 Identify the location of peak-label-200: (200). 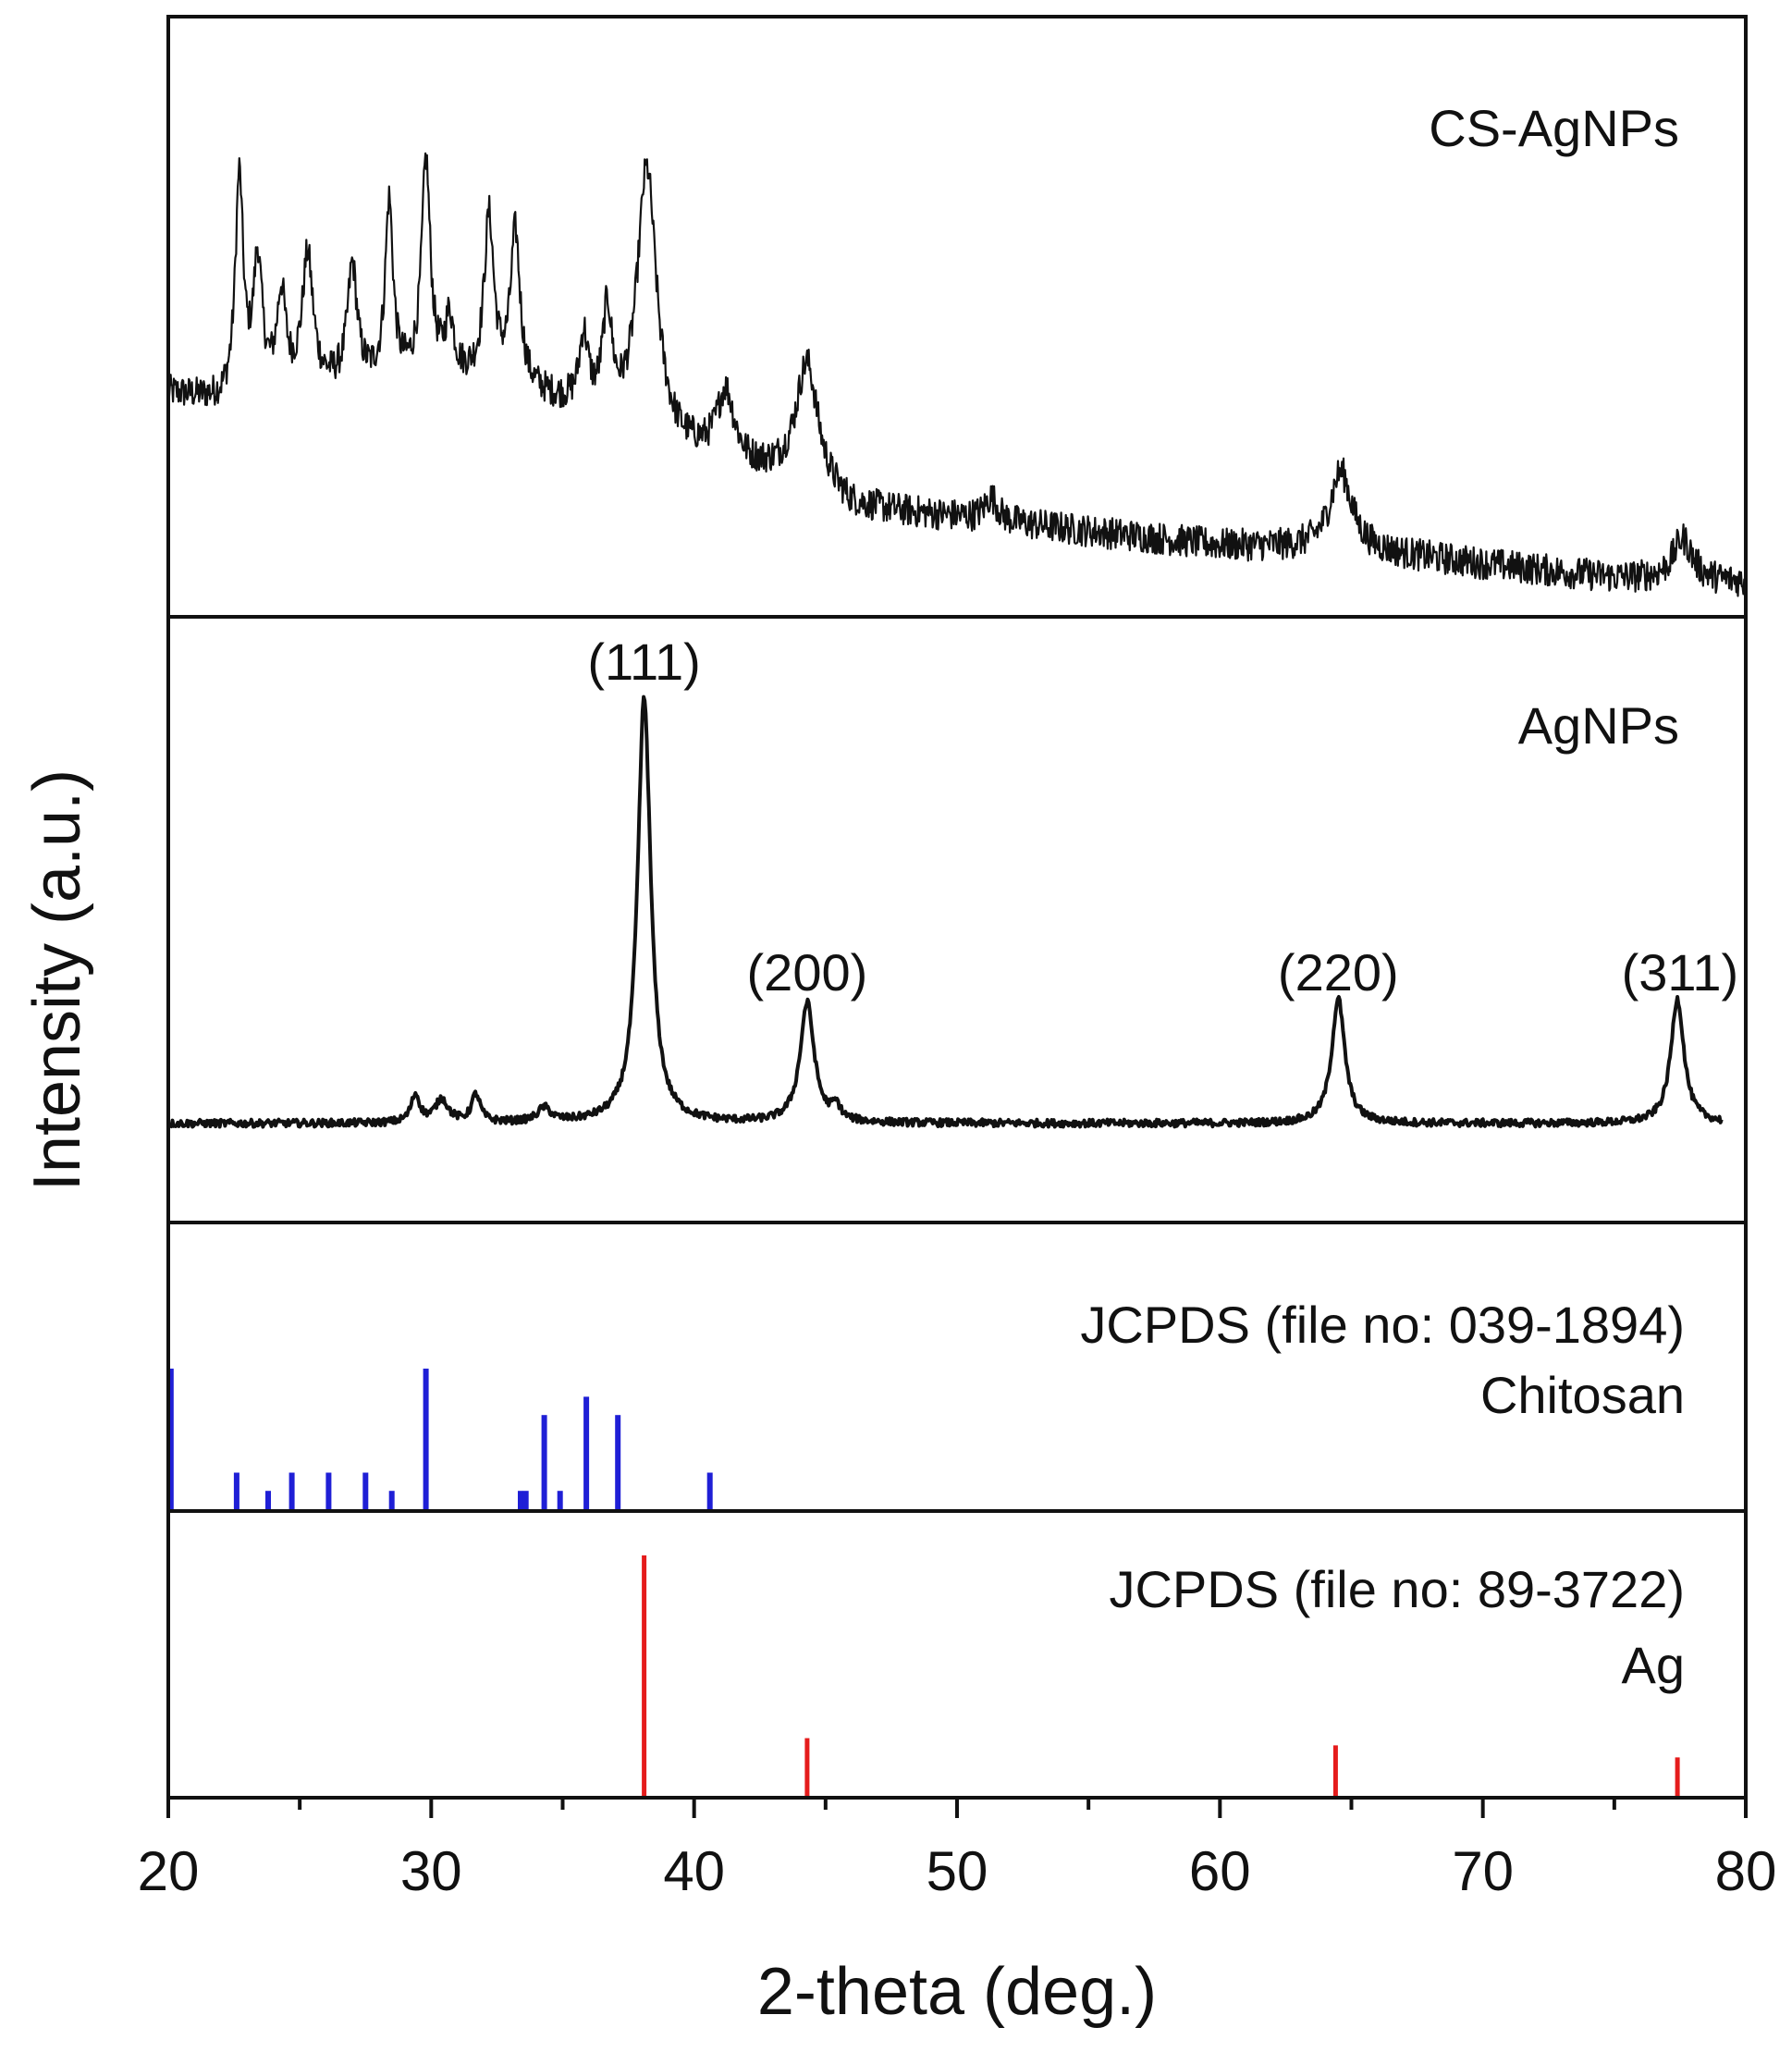
(807, 972).